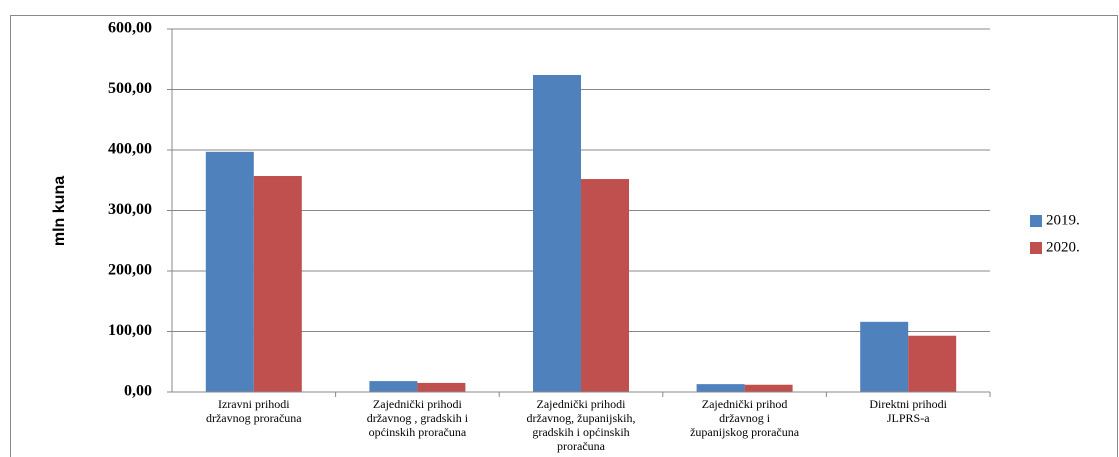 This screenshot has width=1119, height=457. What do you see at coordinates (254, 404) in the screenshot?
I see `x-tick-label: Izravni prihodi` at bounding box center [254, 404].